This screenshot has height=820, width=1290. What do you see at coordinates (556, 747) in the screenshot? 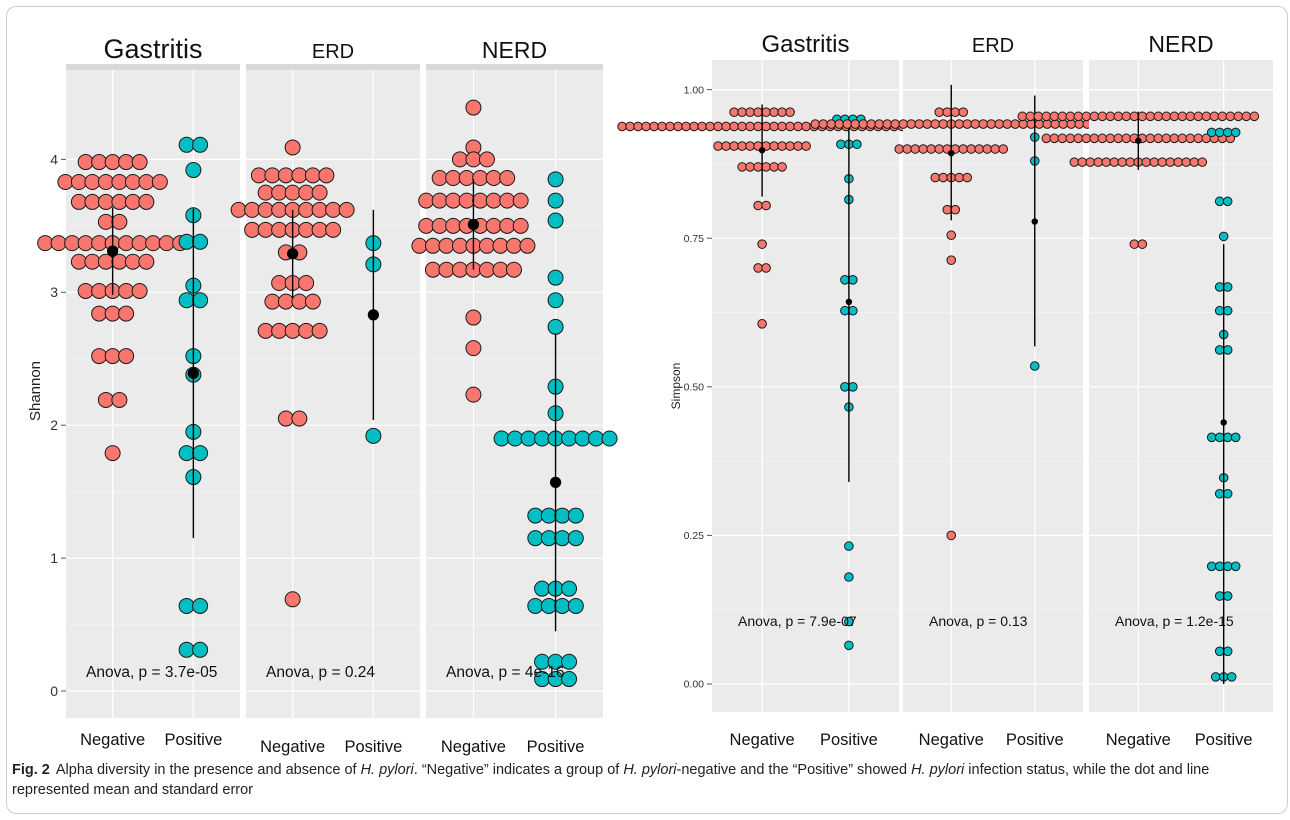
I see `shannon-x-tick-label-positive: Positive` at bounding box center [556, 747].